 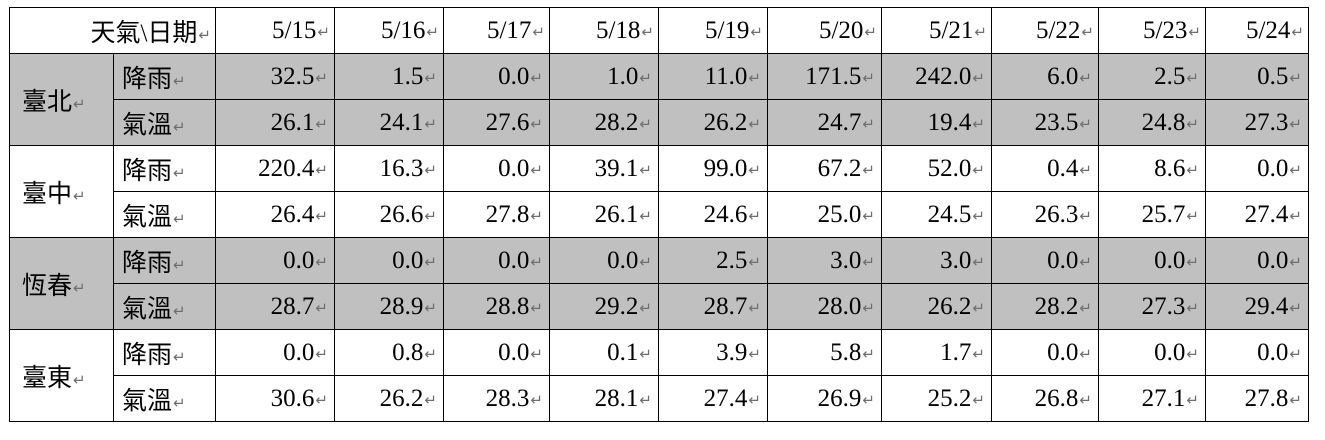 I want to click on cell-value: 27.6, so click(x=507, y=122).